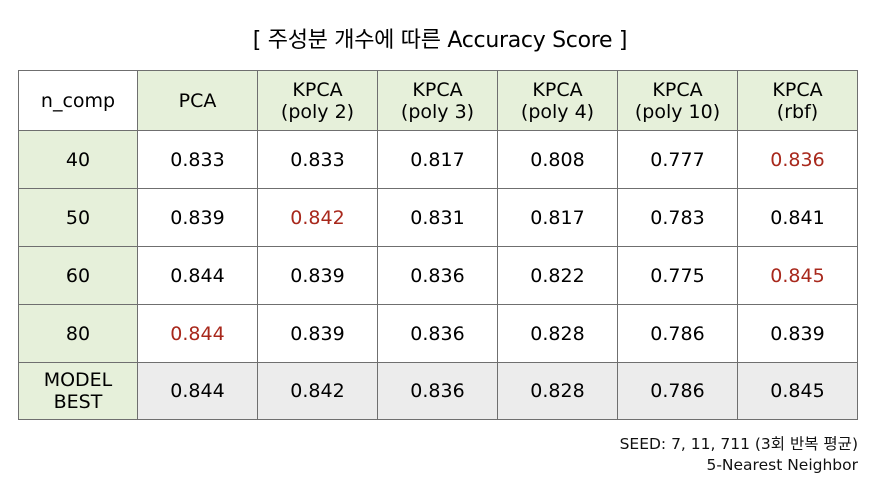  I want to click on table-cell: 0.822, so click(557, 275).